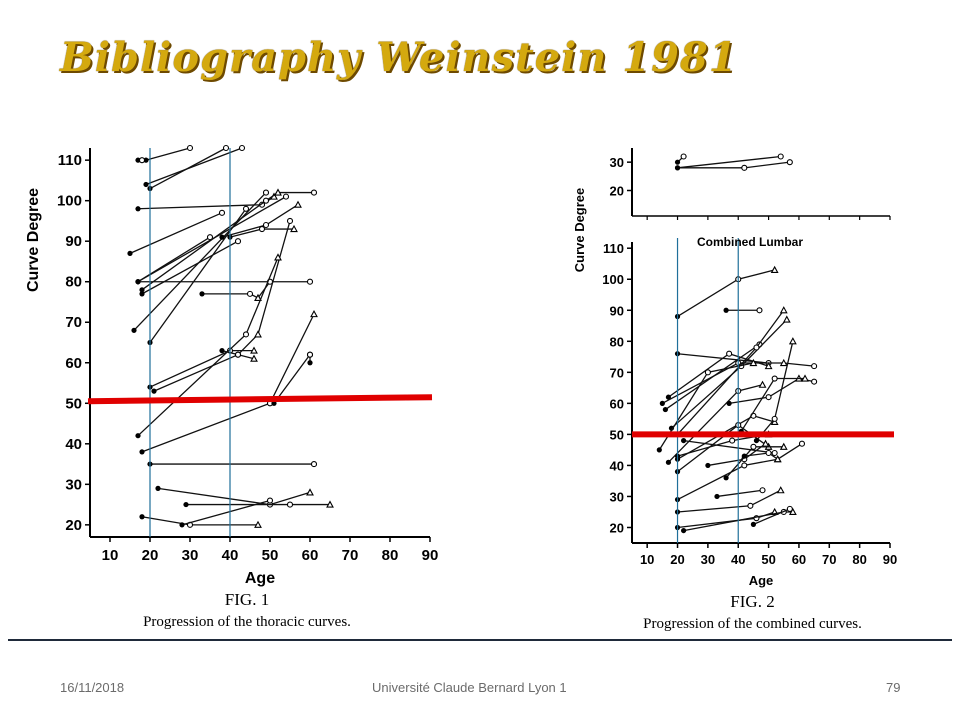 The height and width of the screenshot is (720, 960). I want to click on figure-1-caption: Progression of the thoracic curves., so click(247, 622).